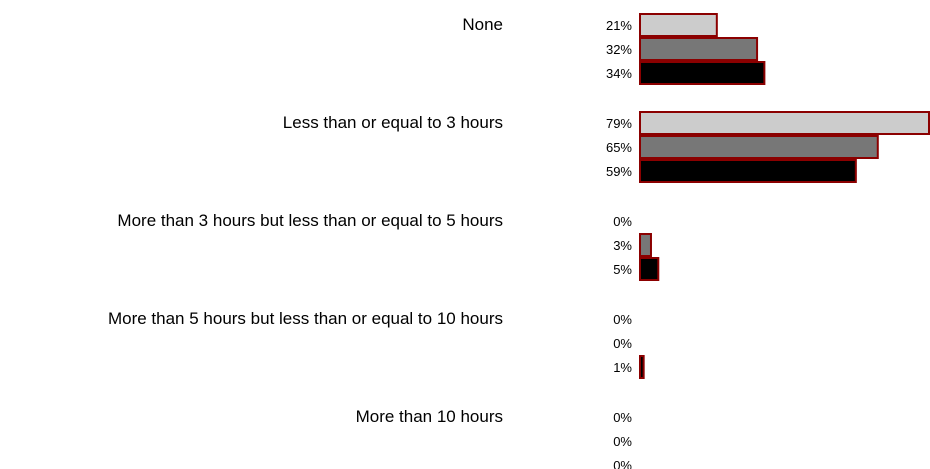  What do you see at coordinates (622, 245) in the screenshot?
I see `value-label: 3%` at bounding box center [622, 245].